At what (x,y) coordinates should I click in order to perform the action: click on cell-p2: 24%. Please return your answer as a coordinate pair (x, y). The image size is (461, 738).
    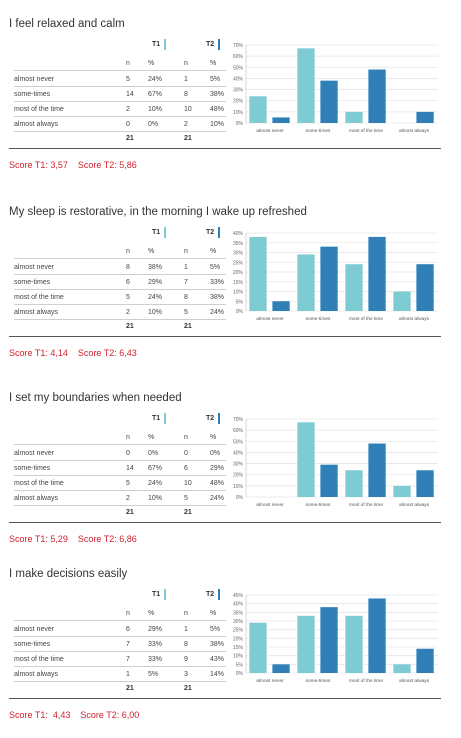
    Looking at the image, I should click on (217, 498).